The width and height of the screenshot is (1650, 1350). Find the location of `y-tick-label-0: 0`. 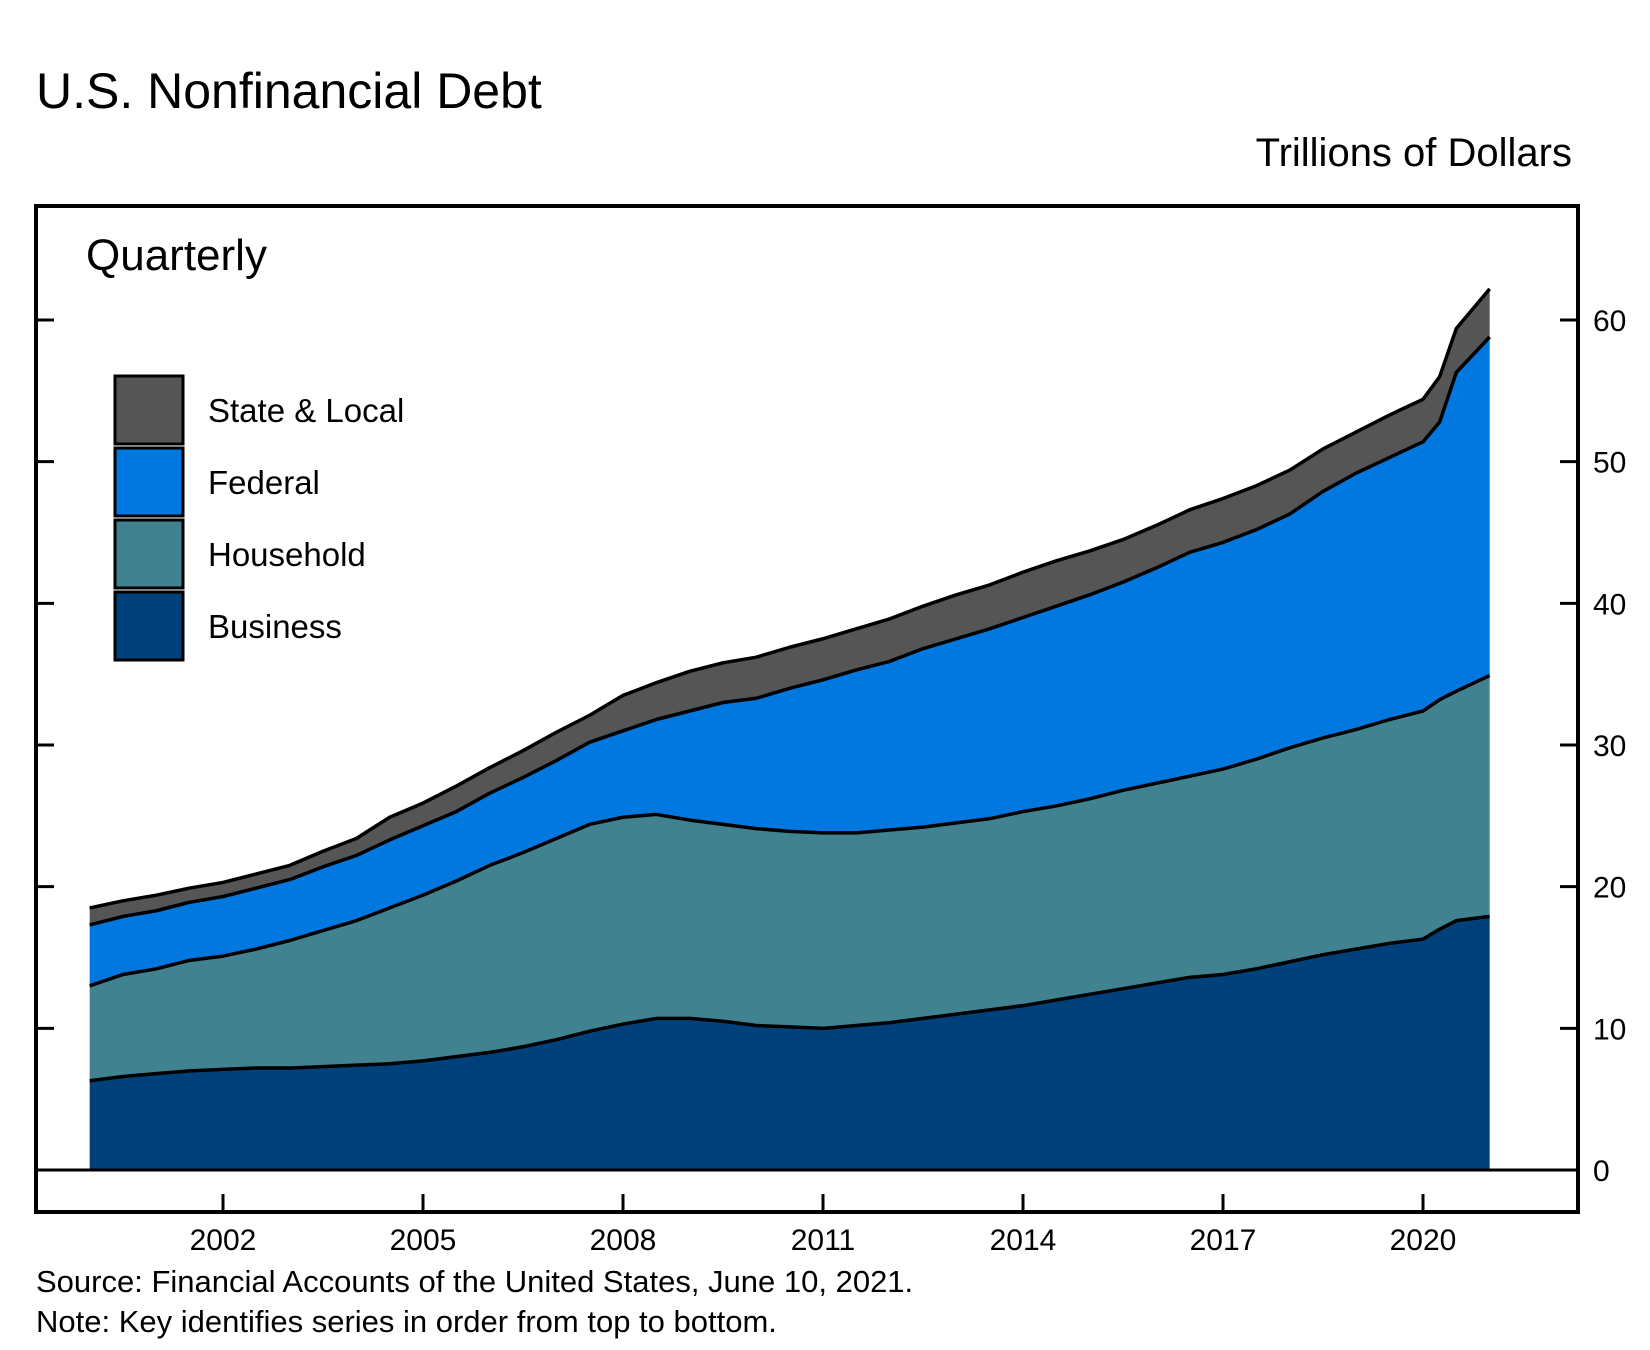

y-tick-label-0: 0 is located at coordinates (1601, 1171).